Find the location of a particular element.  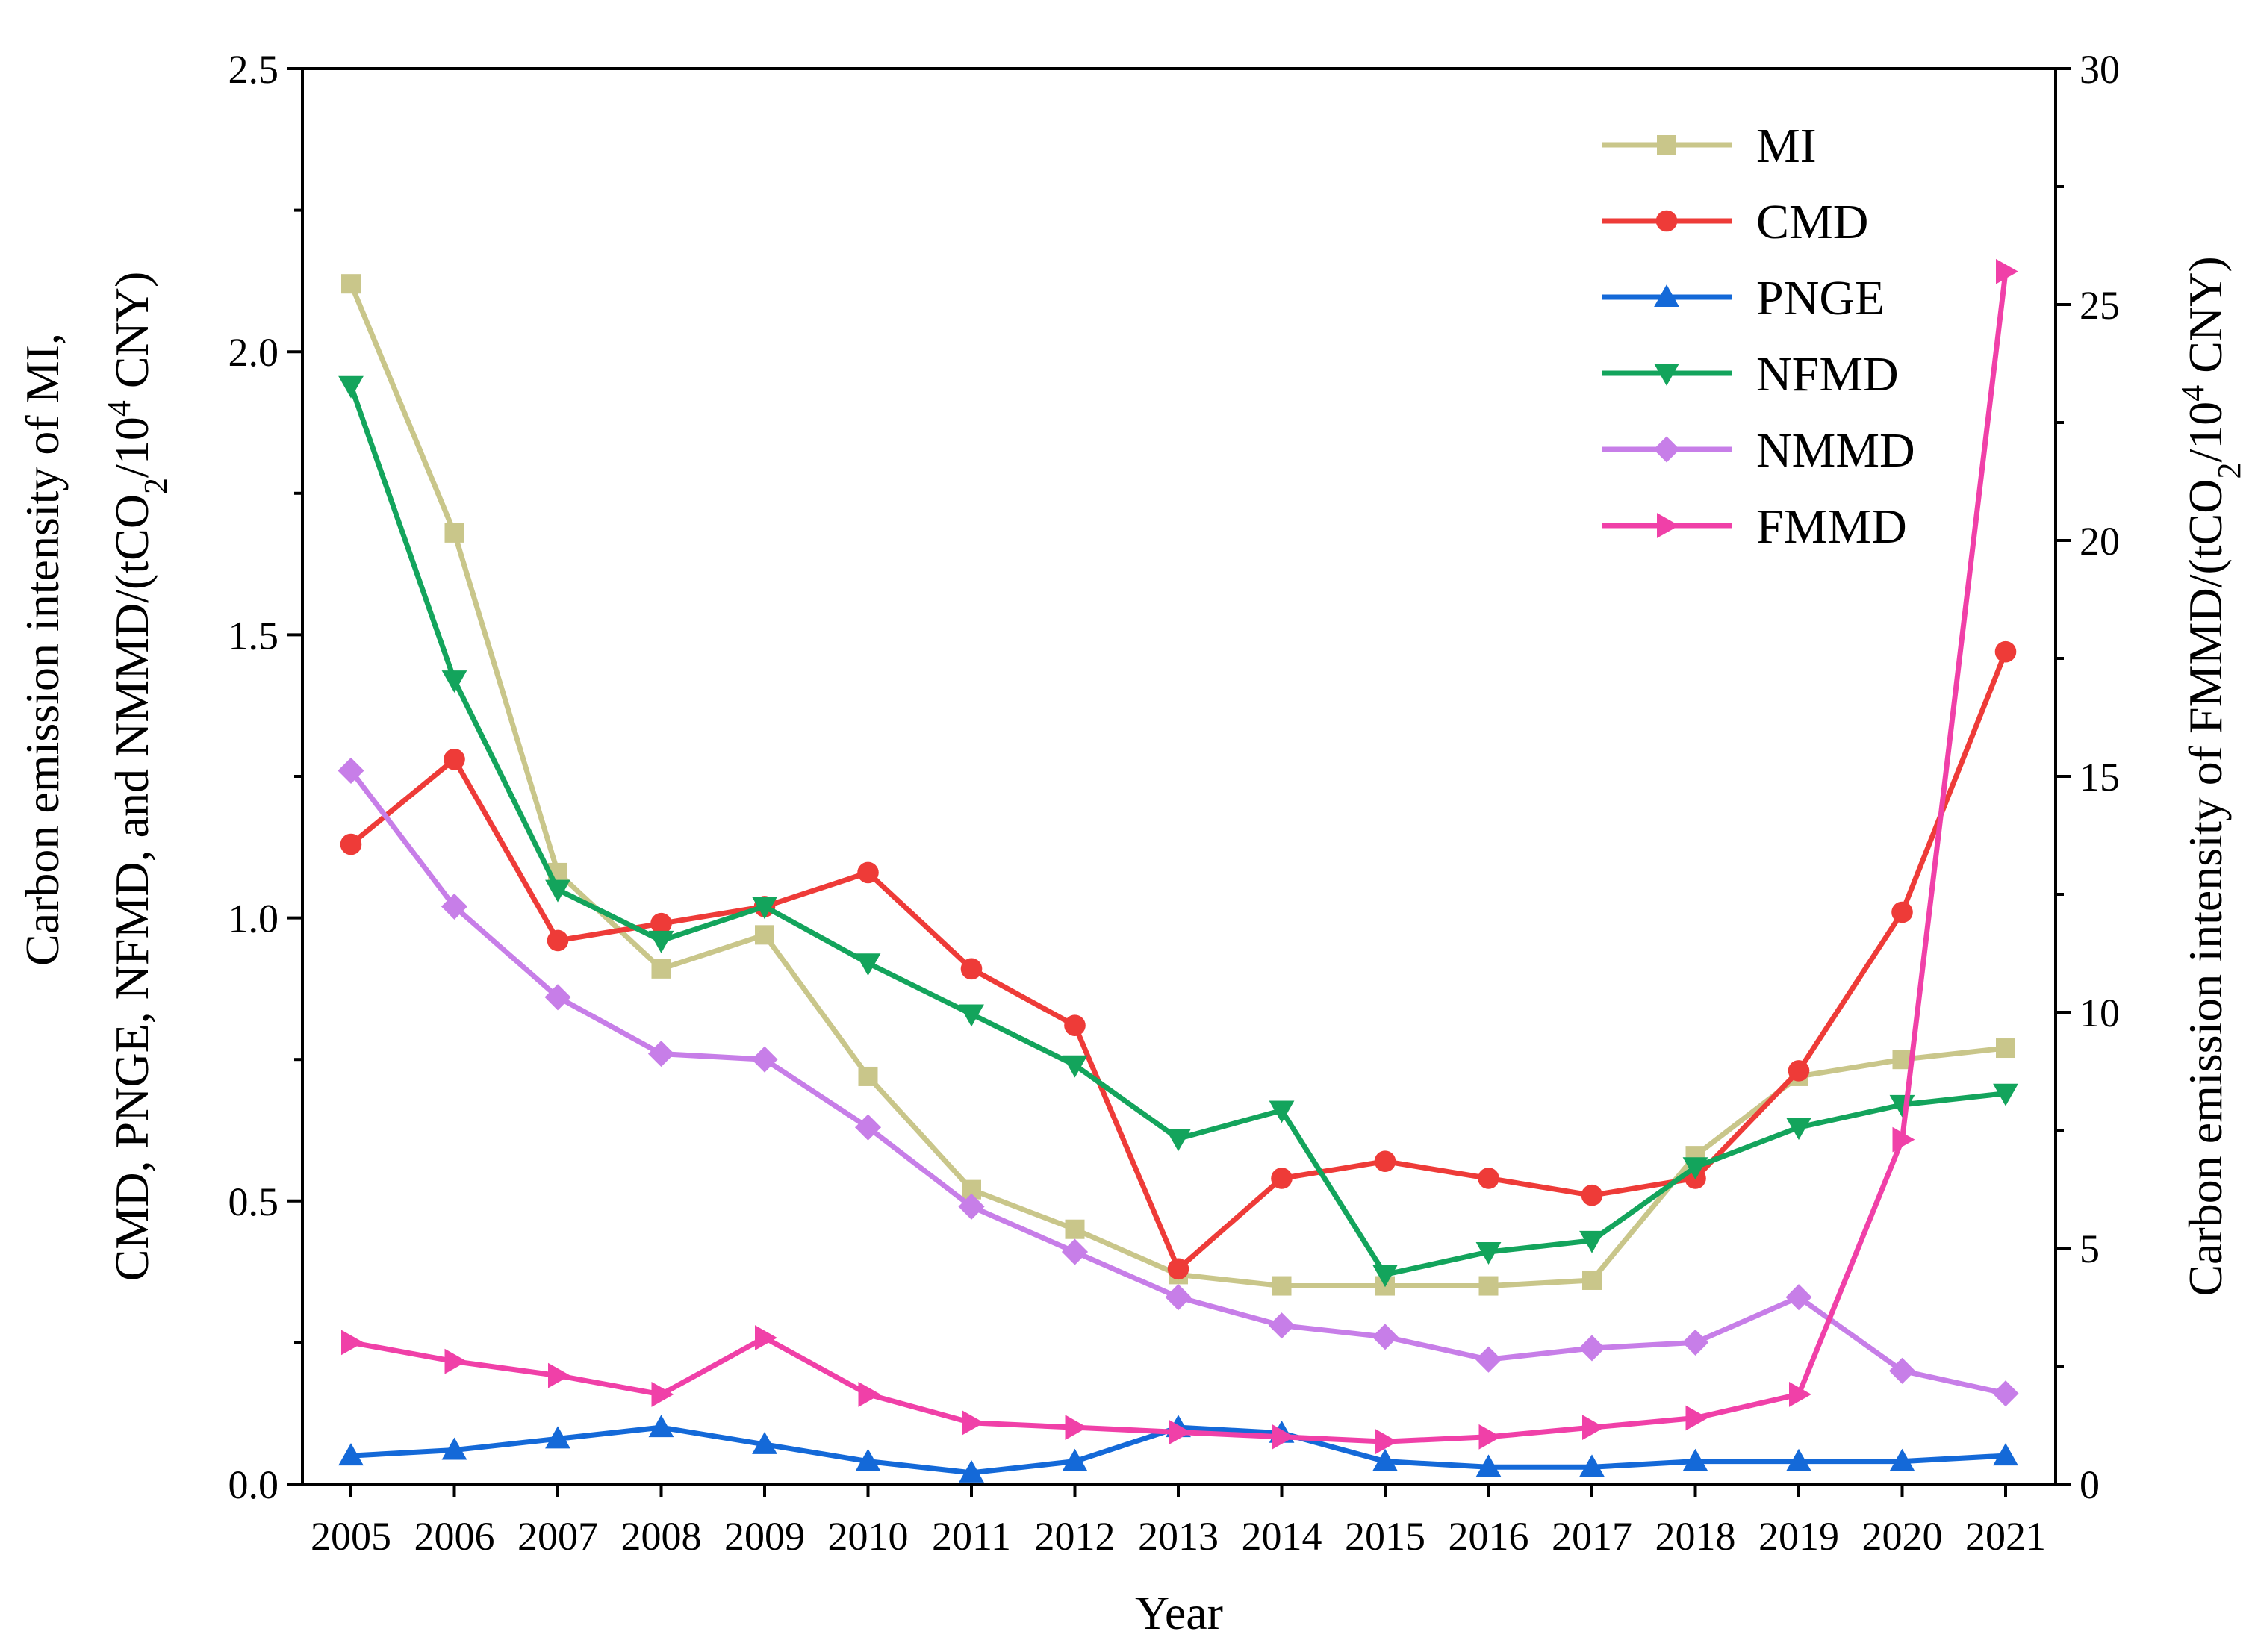

legend-item-nfmd: NFMD is located at coordinates (1750, 374).